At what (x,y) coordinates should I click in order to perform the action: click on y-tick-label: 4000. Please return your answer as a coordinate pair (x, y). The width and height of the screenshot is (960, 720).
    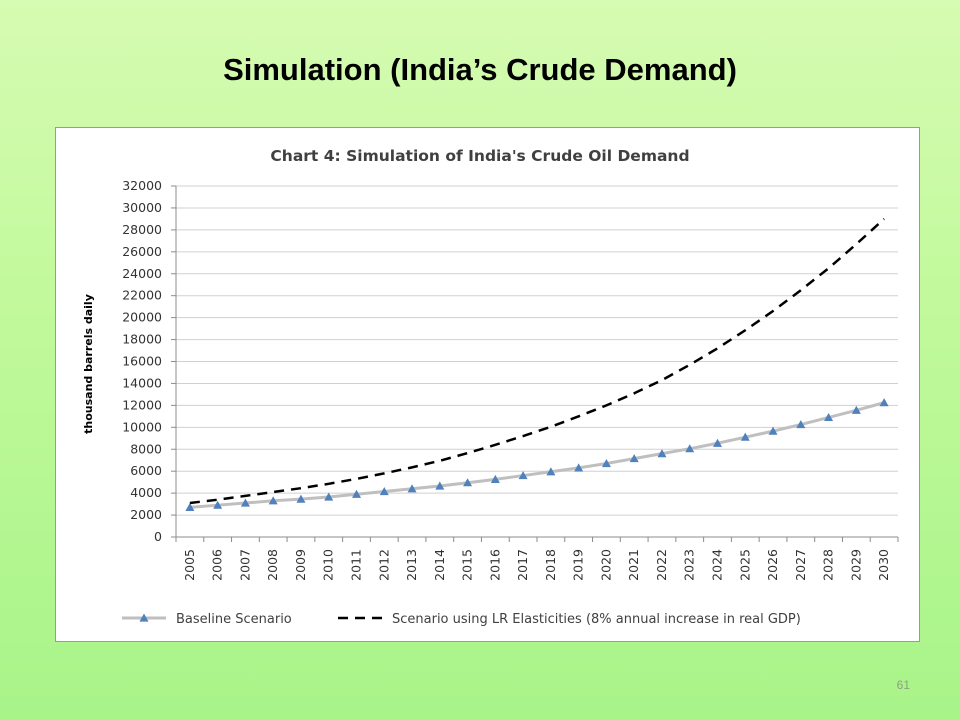
    Looking at the image, I should click on (146, 492).